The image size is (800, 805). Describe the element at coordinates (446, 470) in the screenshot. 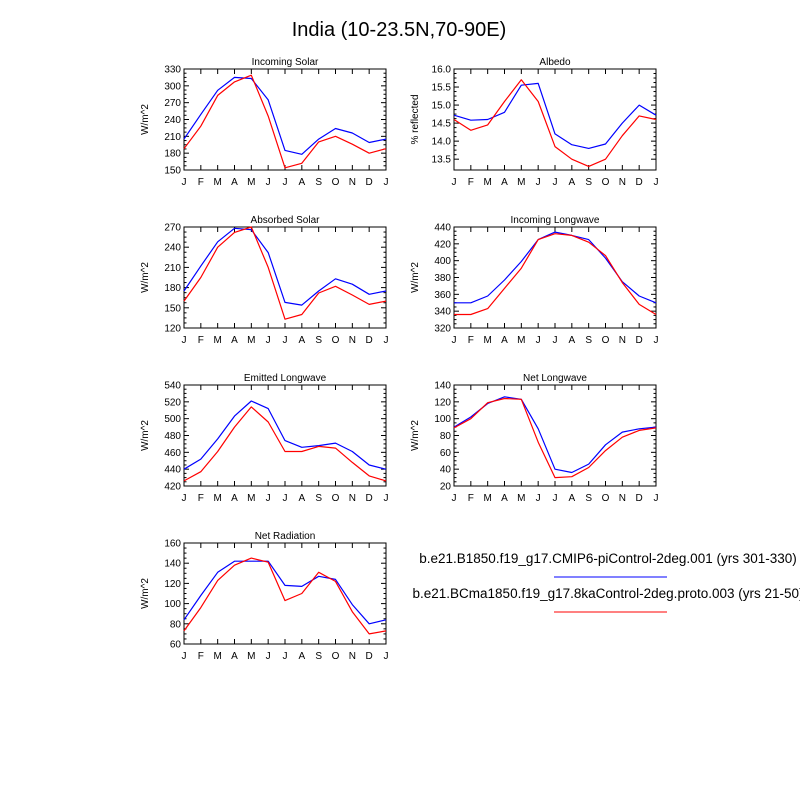

I see `y-tick-label: 40` at that location.